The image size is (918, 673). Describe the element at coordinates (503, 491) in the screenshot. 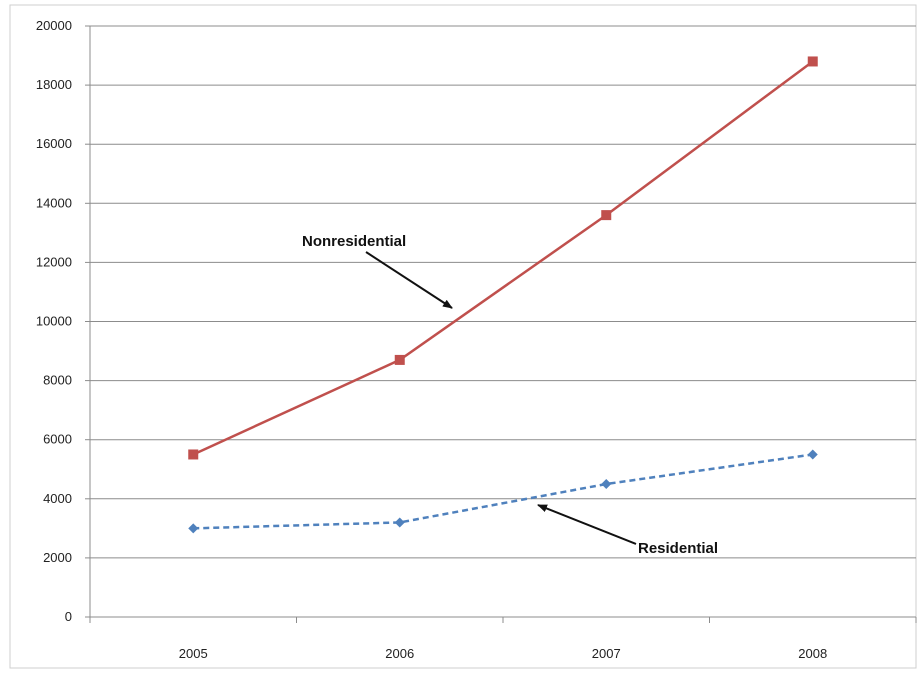

I see `series-line-residential` at that location.